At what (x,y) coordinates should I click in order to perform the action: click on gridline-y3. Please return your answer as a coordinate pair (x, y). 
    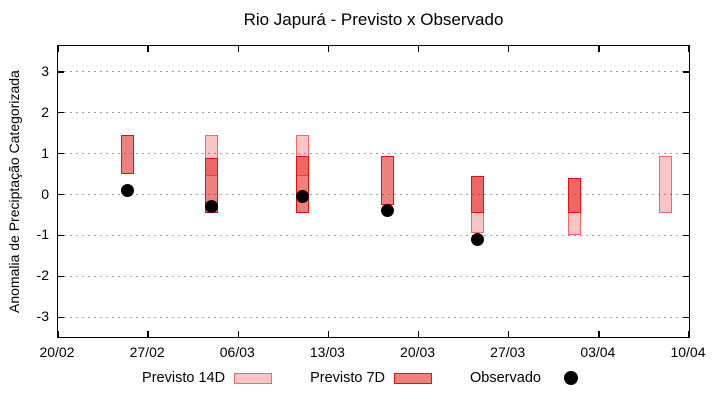
    Looking at the image, I should click on (373, 72).